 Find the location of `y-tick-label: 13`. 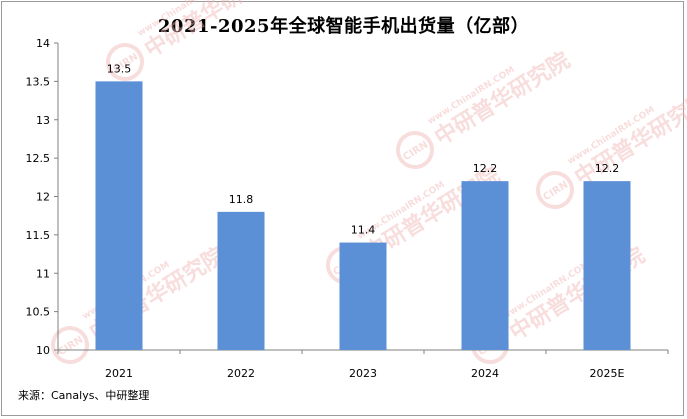

y-tick-label: 13 is located at coordinates (43, 120).